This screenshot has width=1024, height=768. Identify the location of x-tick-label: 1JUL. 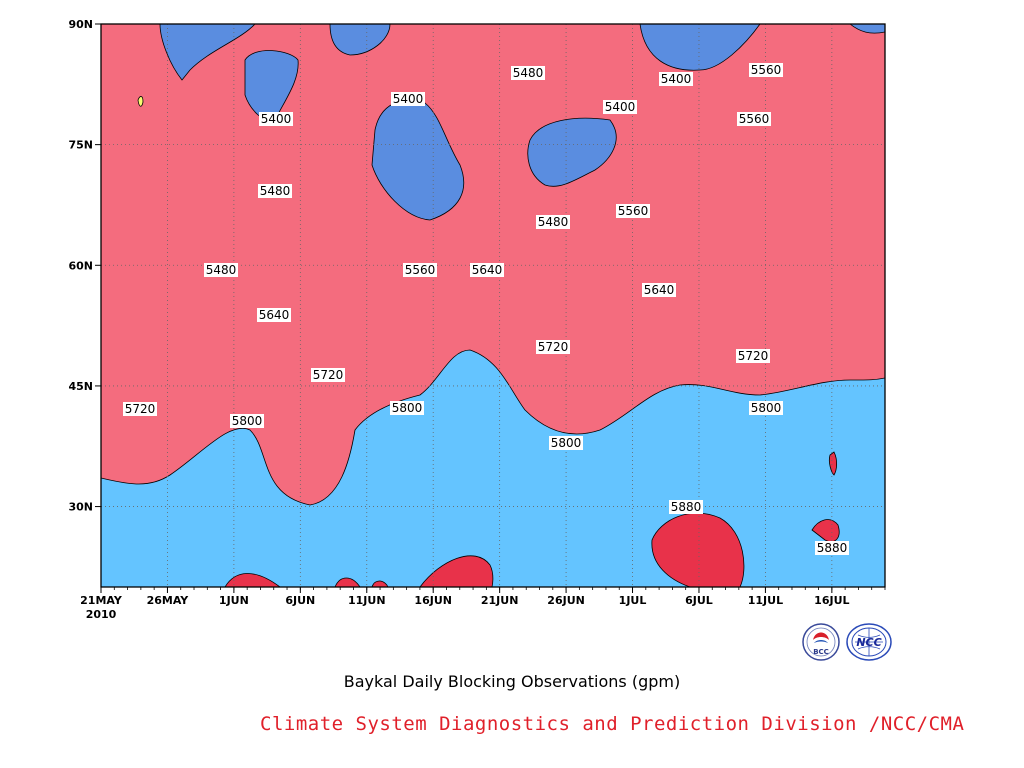
(633, 600).